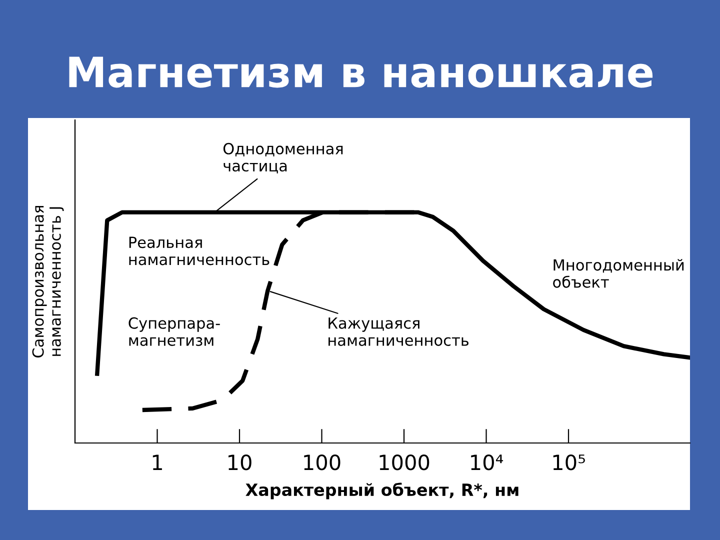 This screenshot has height=540, width=720. Describe the element at coordinates (240, 462) in the screenshot. I see `x-tick-label: 10` at that location.